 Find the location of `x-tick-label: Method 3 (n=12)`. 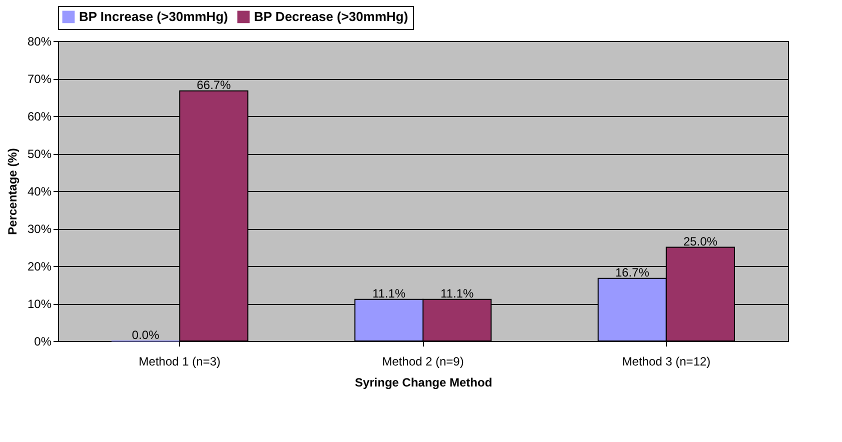

x-tick-label: Method 3 (n=12) is located at coordinates (666, 361).